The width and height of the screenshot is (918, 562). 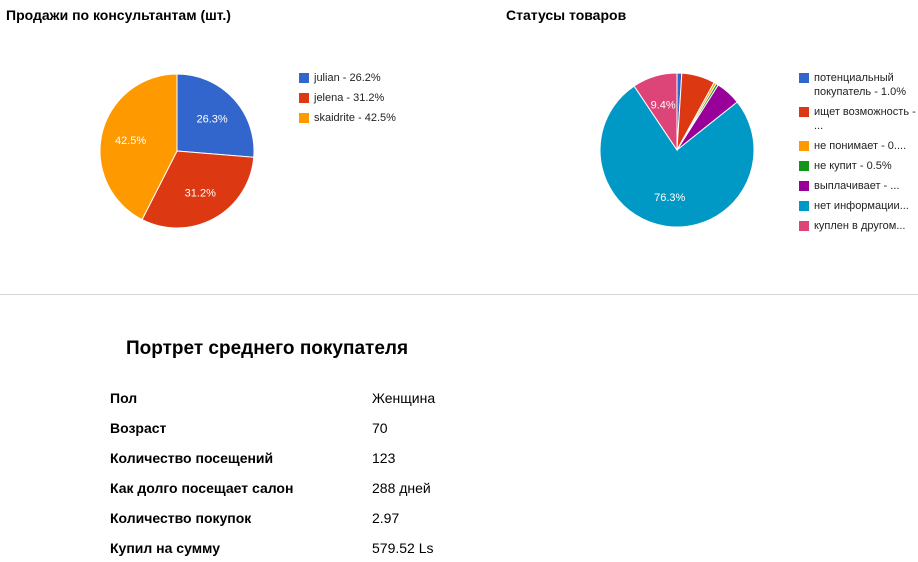 I want to click on pie-label-0-1: 31.2%, so click(x=200, y=194).